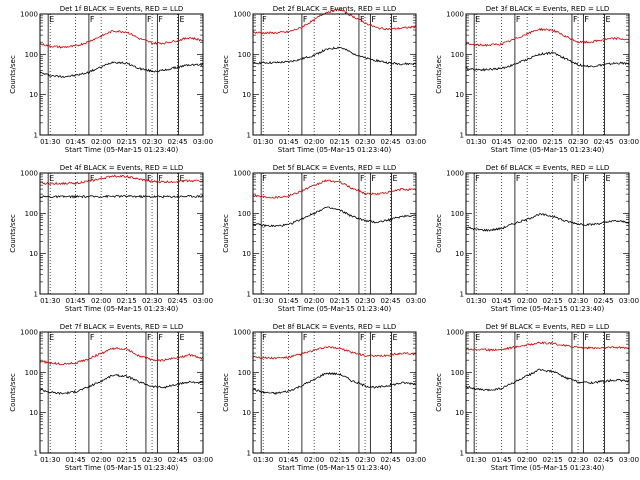 The height and width of the screenshot is (480, 640). I want to click on panel-title: Det 7f BLACK = Events, RED = LLD, so click(121, 327).